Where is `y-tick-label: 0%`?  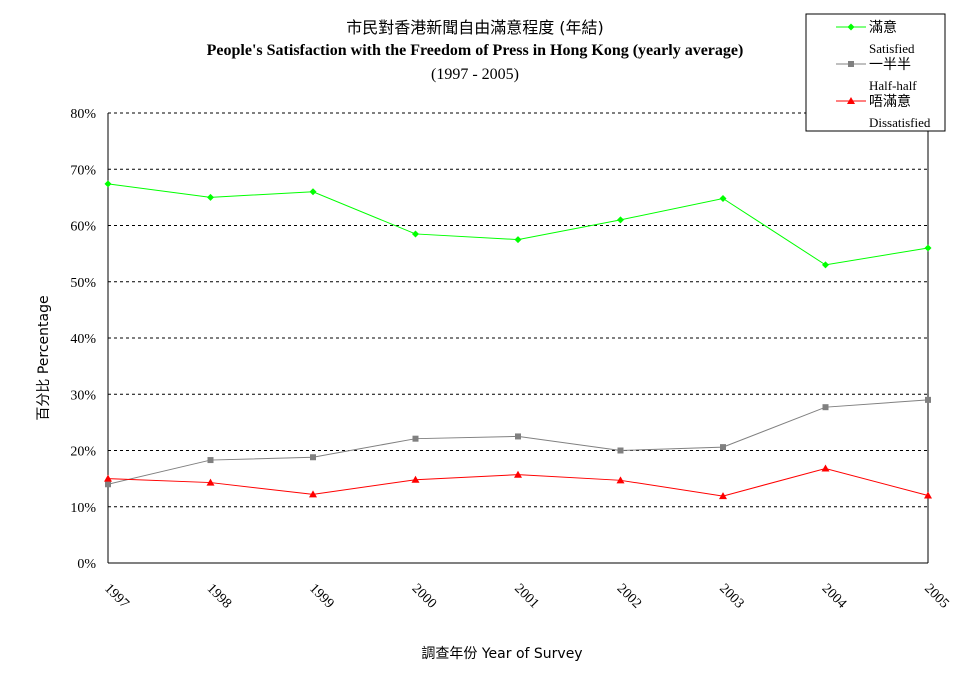 y-tick-label: 0% is located at coordinates (86, 564).